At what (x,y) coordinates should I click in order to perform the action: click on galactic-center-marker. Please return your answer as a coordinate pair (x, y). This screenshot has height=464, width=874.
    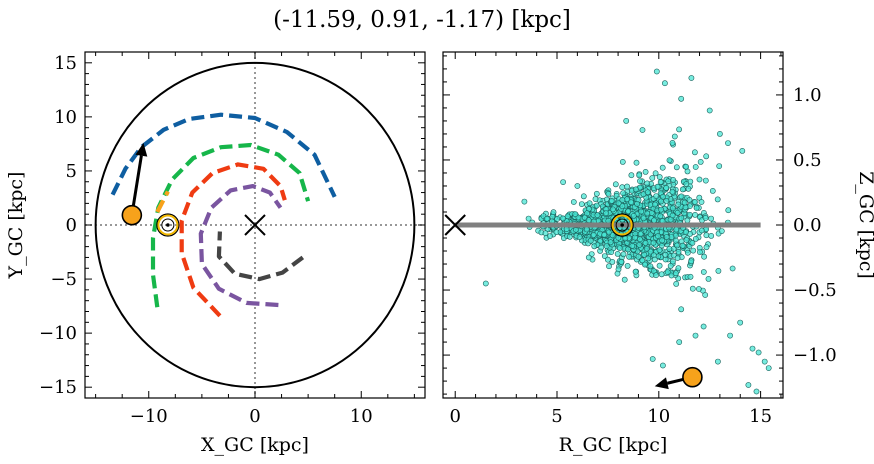
    Looking at the image, I should click on (455, 225).